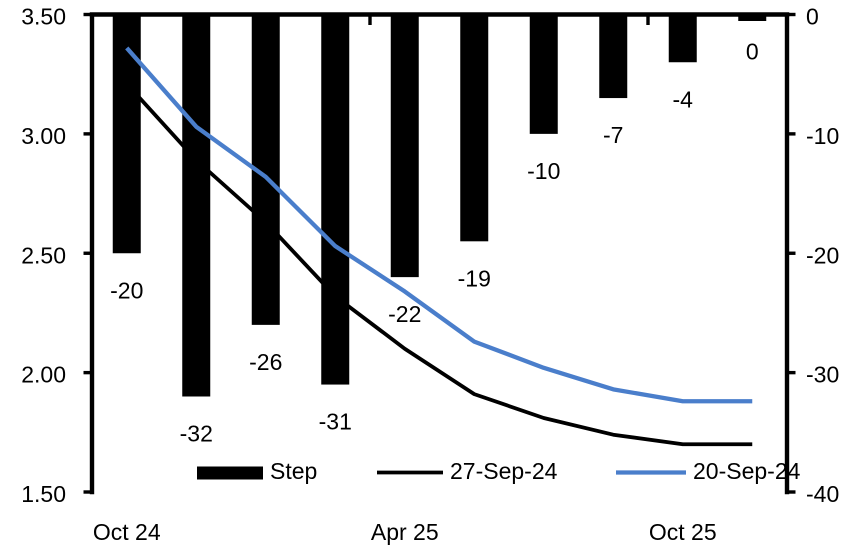 This screenshot has width=852, height=551. I want to click on bar-value-label-1: -32, so click(196, 434).